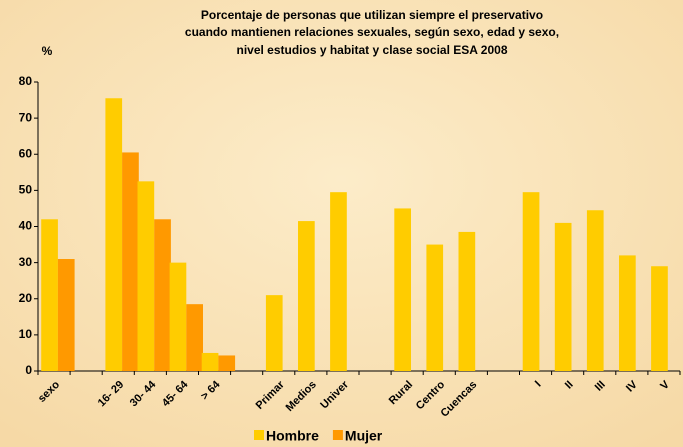  What do you see at coordinates (26, 153) in the screenshot?
I see `y-tick-label: 60` at bounding box center [26, 153].